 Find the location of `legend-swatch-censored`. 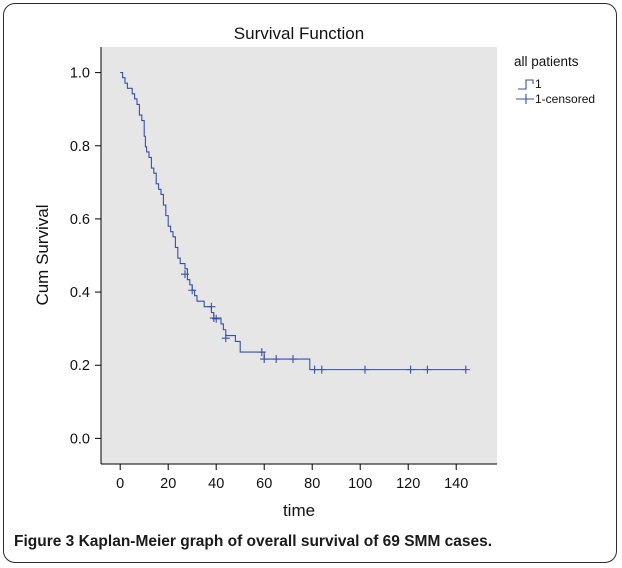

legend-swatch-censored is located at coordinates (525, 99).